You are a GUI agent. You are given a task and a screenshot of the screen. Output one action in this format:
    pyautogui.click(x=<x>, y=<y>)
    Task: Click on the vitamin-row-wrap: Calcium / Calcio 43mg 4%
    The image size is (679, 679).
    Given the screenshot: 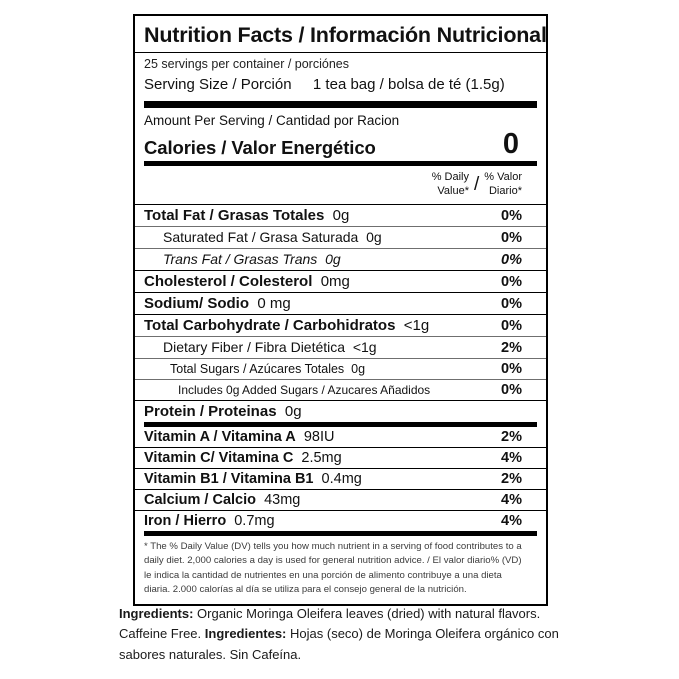 What is the action you would take?
    pyautogui.click(x=340, y=500)
    